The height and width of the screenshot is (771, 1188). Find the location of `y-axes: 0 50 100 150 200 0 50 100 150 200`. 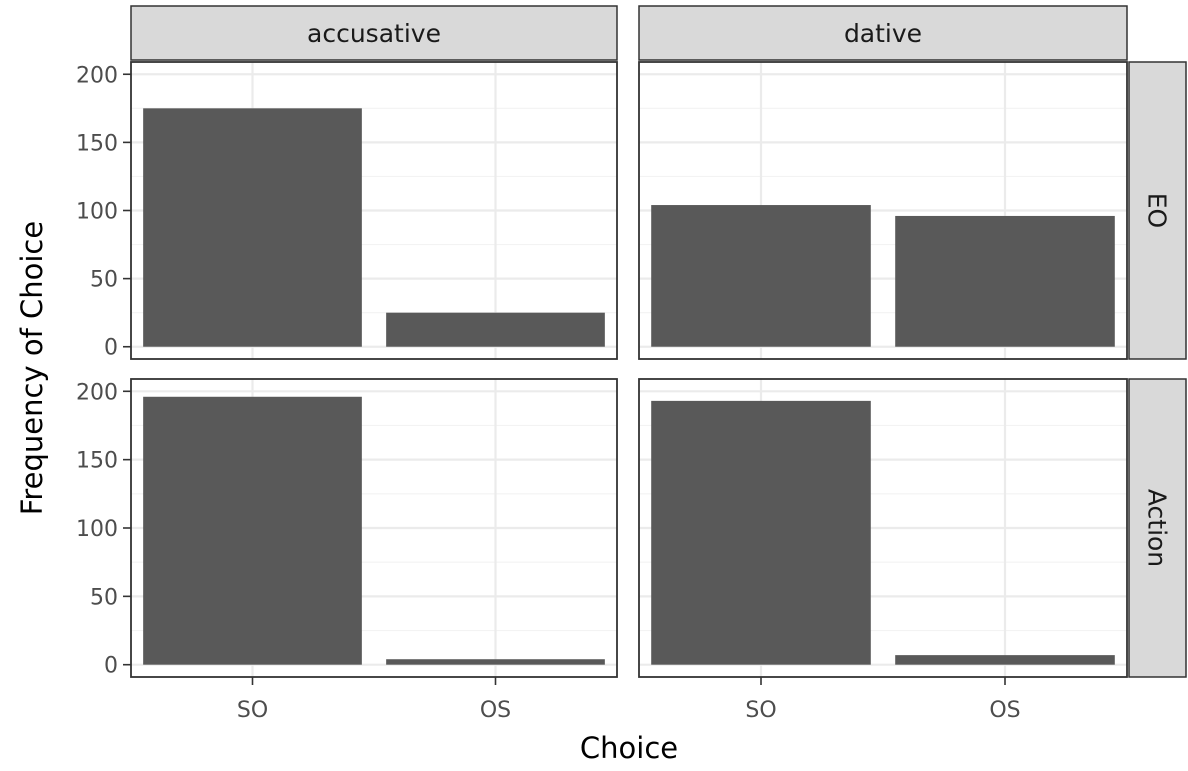

y-axes: 0 50 100 150 200 0 50 100 150 200 is located at coordinates (103, 371).